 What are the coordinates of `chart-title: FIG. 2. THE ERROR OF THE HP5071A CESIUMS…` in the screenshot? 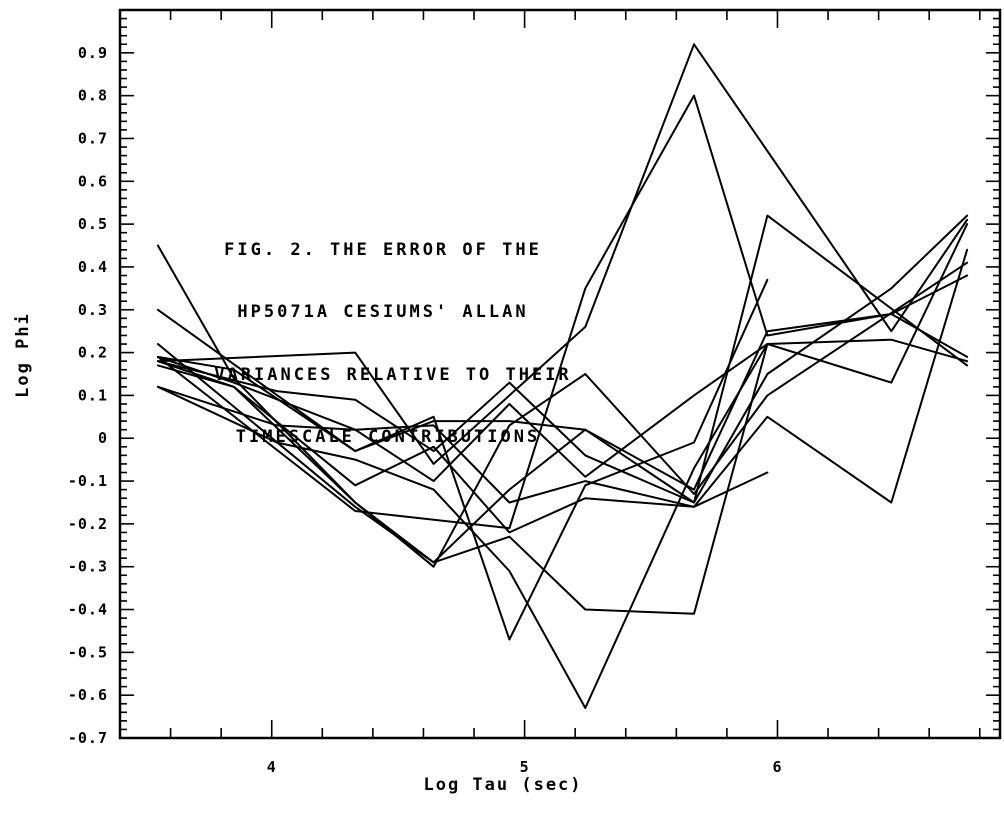 It's located at (392, 343).